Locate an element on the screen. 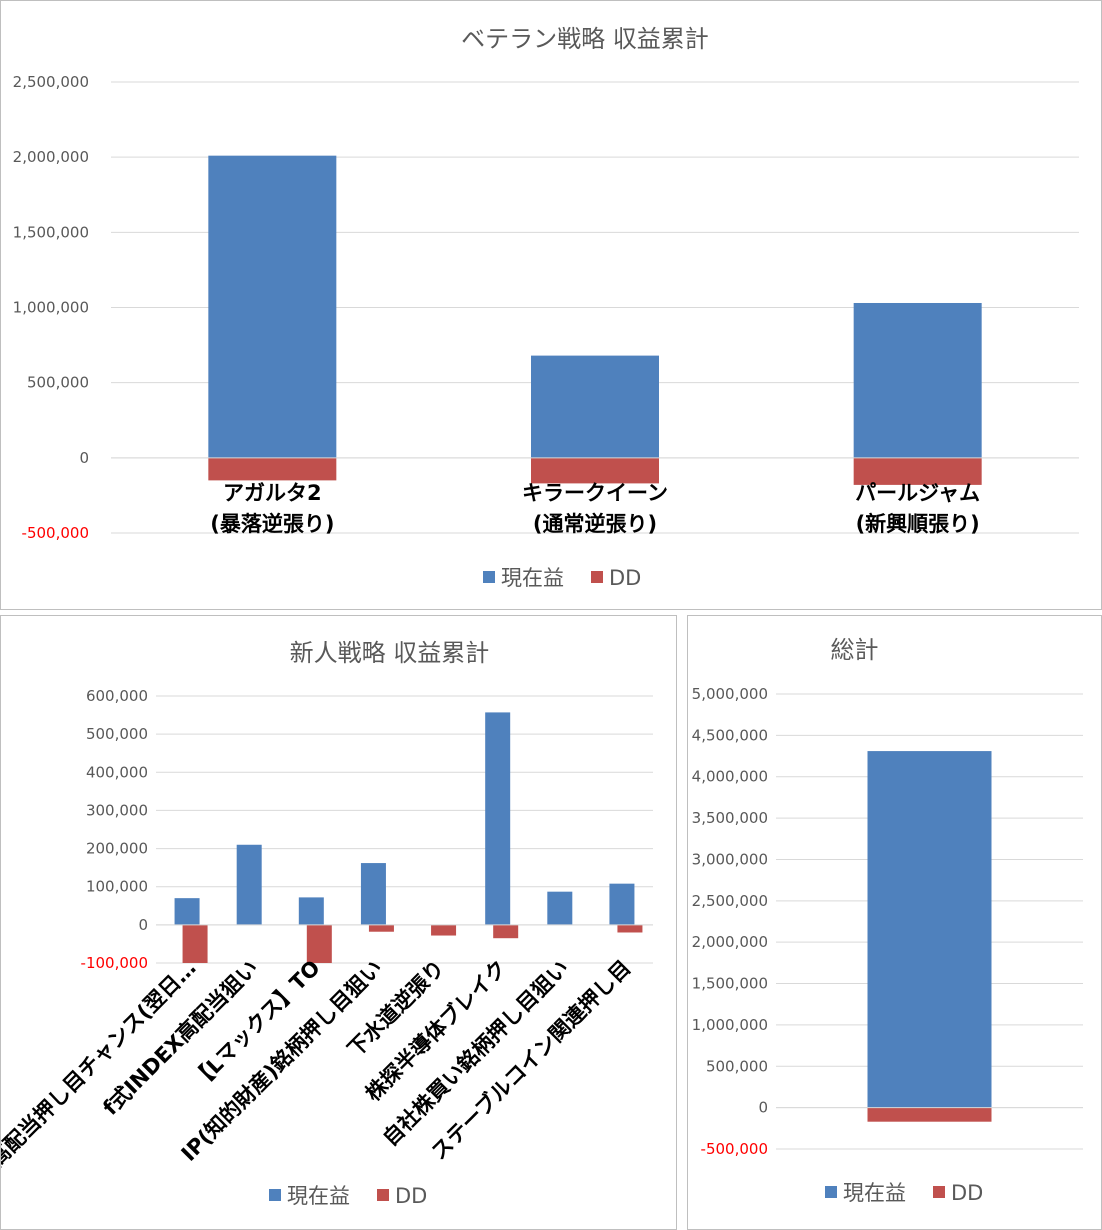 This screenshot has height=1230, width=1102. category-label: (暴落逆張り) is located at coordinates (272, 524).